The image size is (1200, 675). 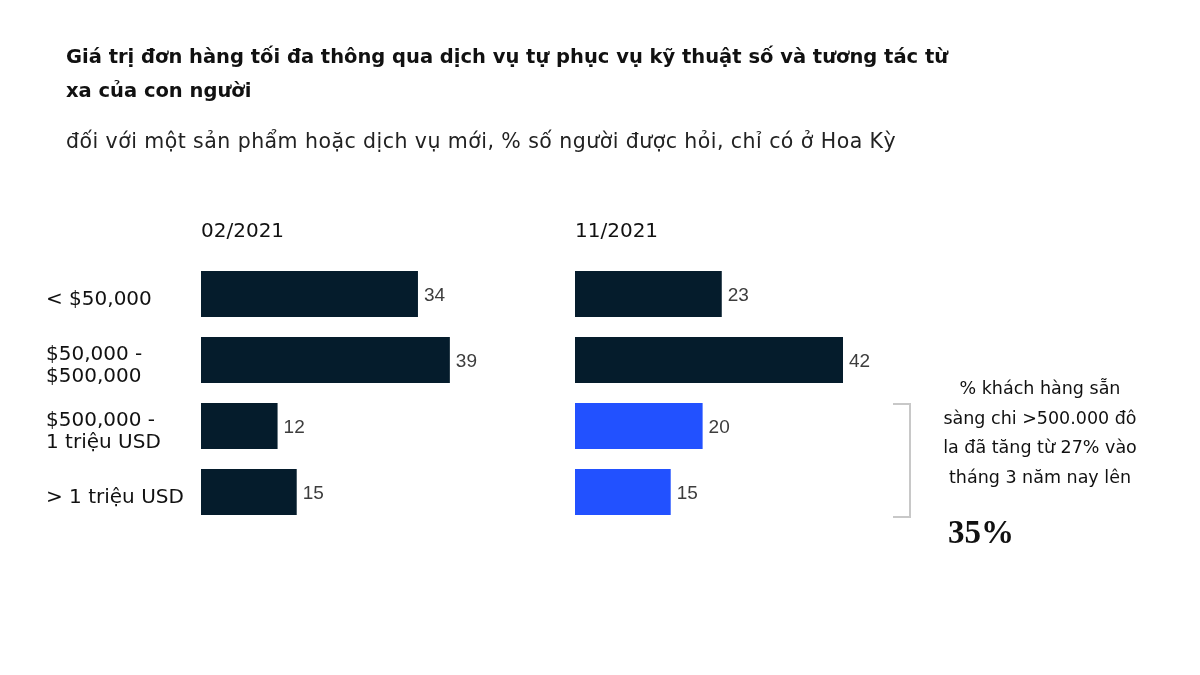 What do you see at coordinates (94, 364) in the screenshot?
I see `y-tick-label: $50,000 - $500,000` at bounding box center [94, 364].